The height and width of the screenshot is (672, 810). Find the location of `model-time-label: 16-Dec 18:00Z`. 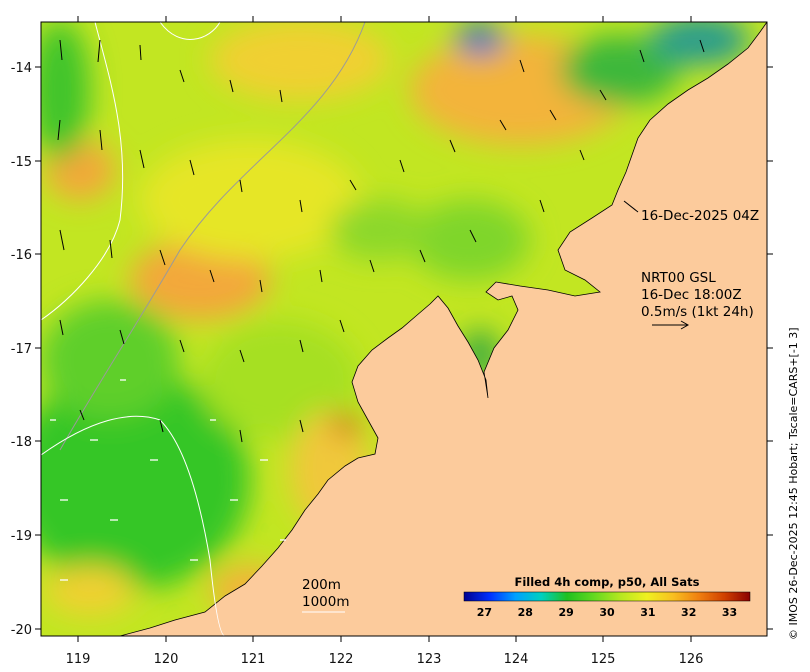

model-time-label: 16-Dec 18:00Z is located at coordinates (691, 295).